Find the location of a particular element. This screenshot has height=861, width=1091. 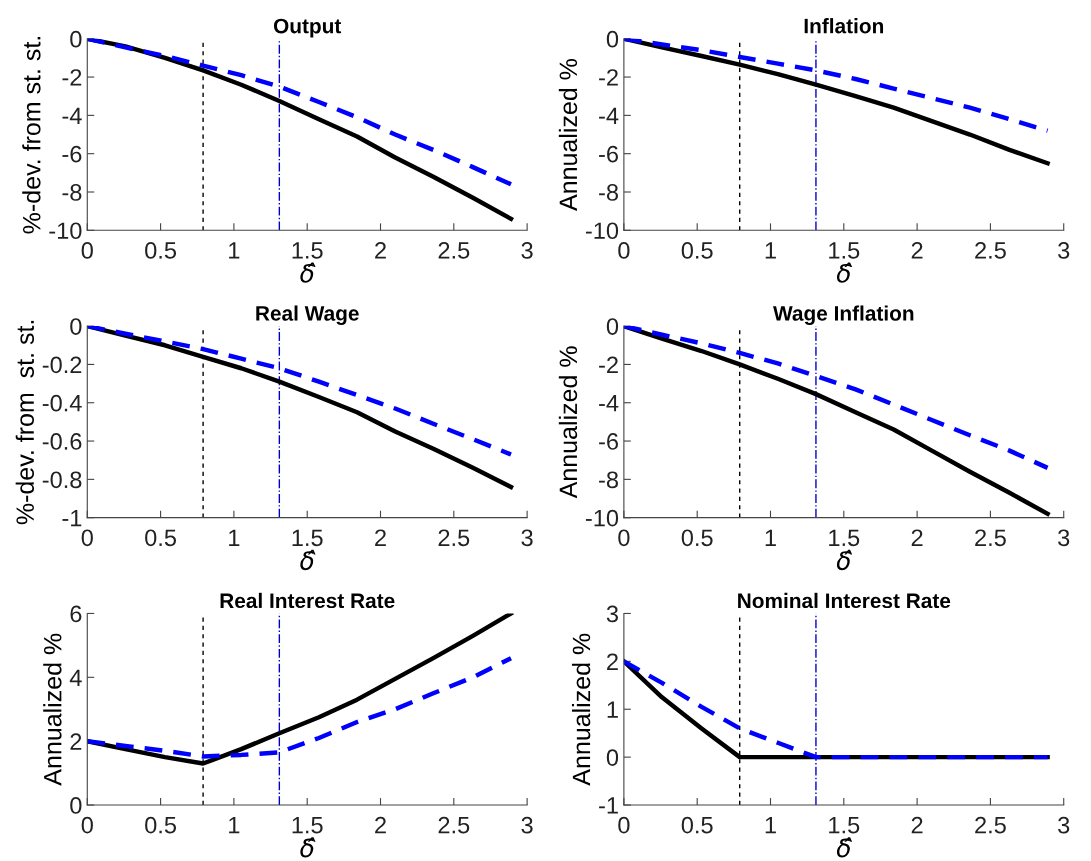

chart-title: Wage Inflation is located at coordinates (843, 315).